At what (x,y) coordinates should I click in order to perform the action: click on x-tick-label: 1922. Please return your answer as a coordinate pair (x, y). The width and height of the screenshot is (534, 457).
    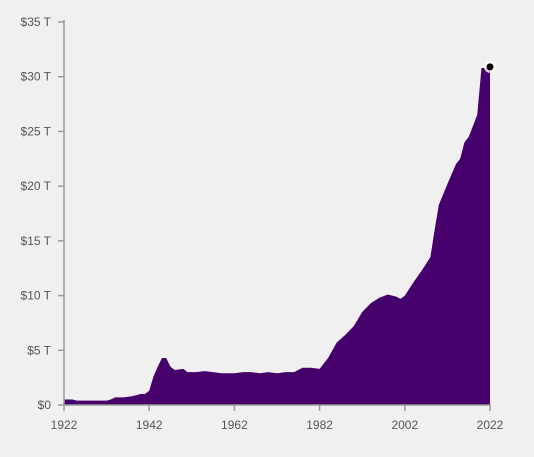
    Looking at the image, I should click on (64, 425).